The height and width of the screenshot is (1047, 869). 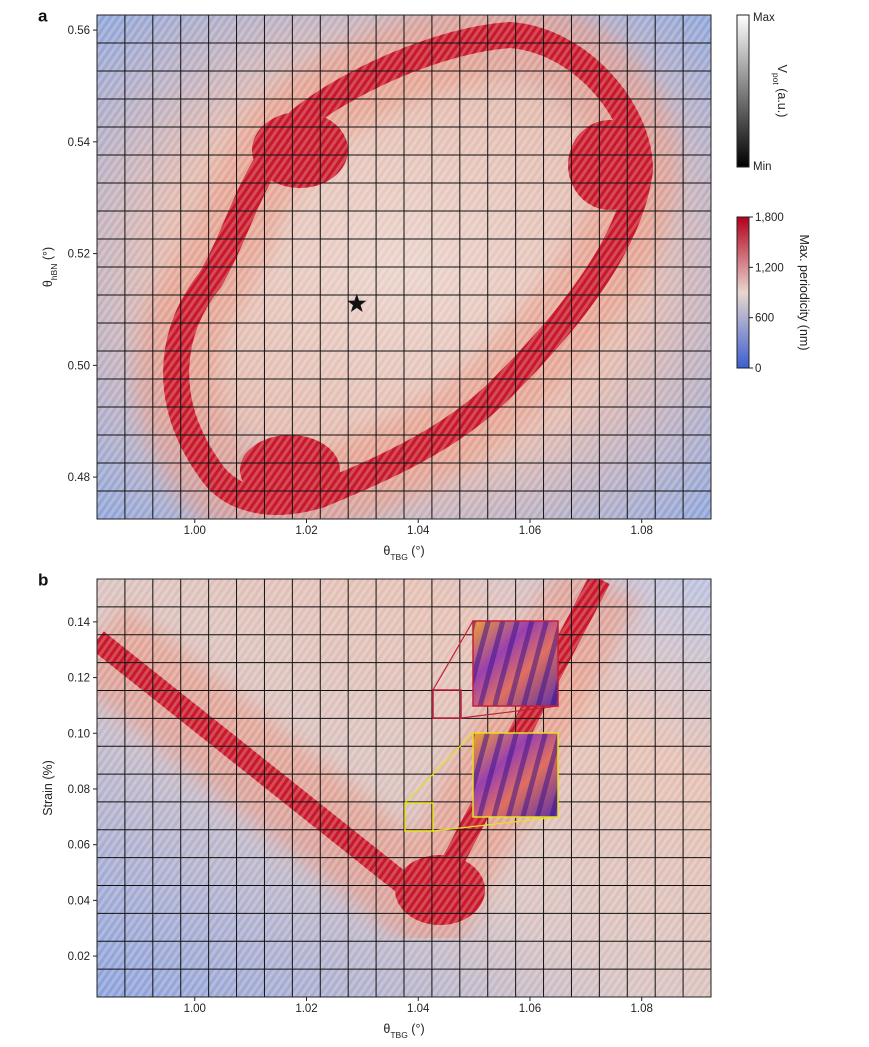 What do you see at coordinates (776, 79) in the screenshot?
I see `axis-label-part: pot` at bounding box center [776, 79].